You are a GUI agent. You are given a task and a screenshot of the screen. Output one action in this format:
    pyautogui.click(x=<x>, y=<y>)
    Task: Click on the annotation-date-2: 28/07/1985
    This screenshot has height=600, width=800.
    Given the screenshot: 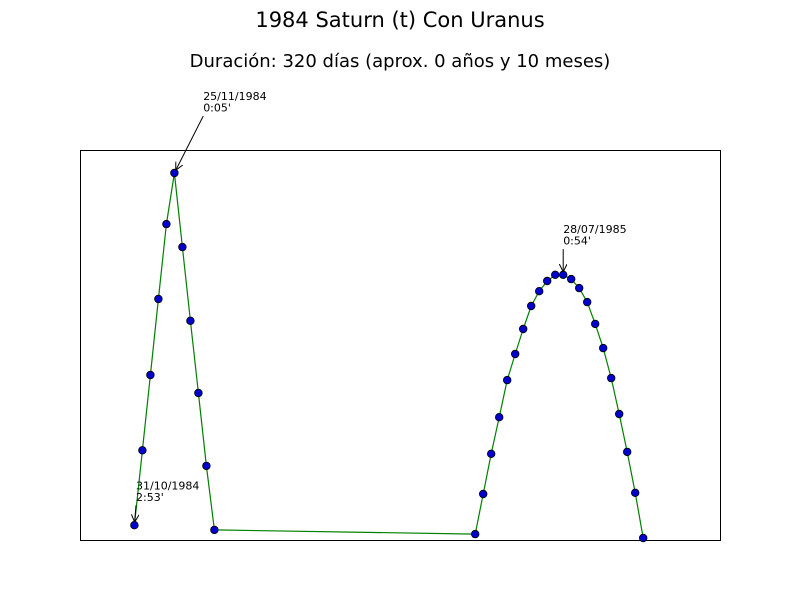 What is the action you would take?
    pyautogui.click(x=594, y=229)
    